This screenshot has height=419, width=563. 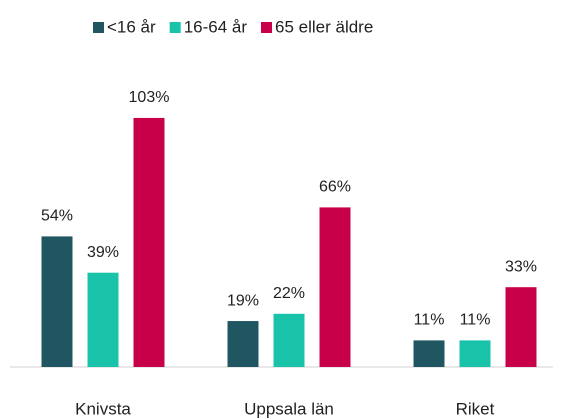 I want to click on legend-label: 65 eller äldre, so click(x=324, y=26).